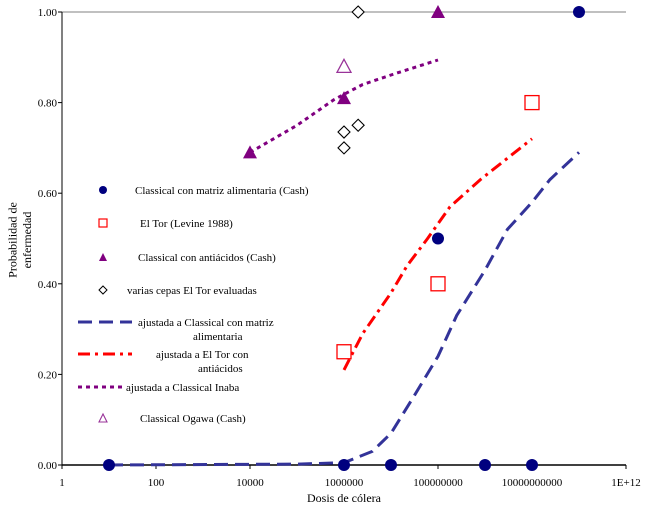 The image size is (650, 520). I want to click on x-tick-label: 100, so click(156, 483).